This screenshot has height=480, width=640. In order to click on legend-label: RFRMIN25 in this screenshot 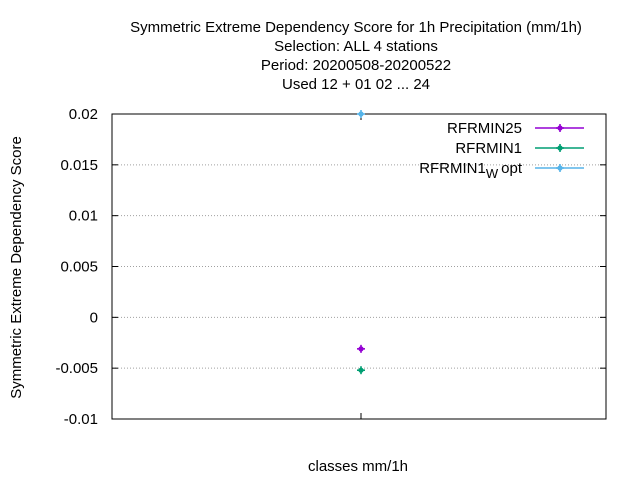, I will do `click(484, 128)`.